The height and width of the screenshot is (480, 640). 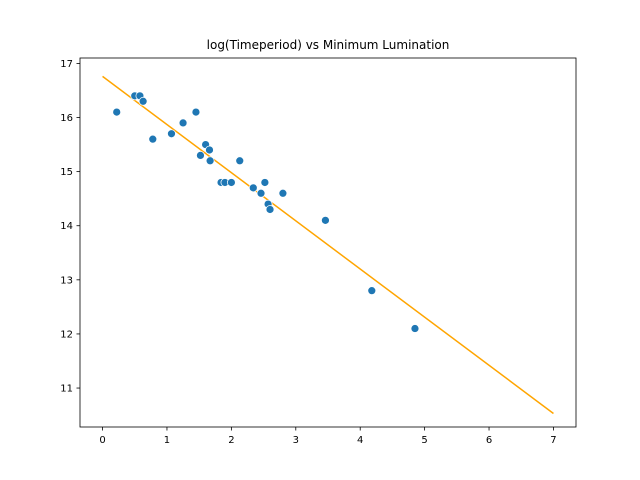 What do you see at coordinates (66, 226) in the screenshot?
I see `y-tick-label: 14` at bounding box center [66, 226].